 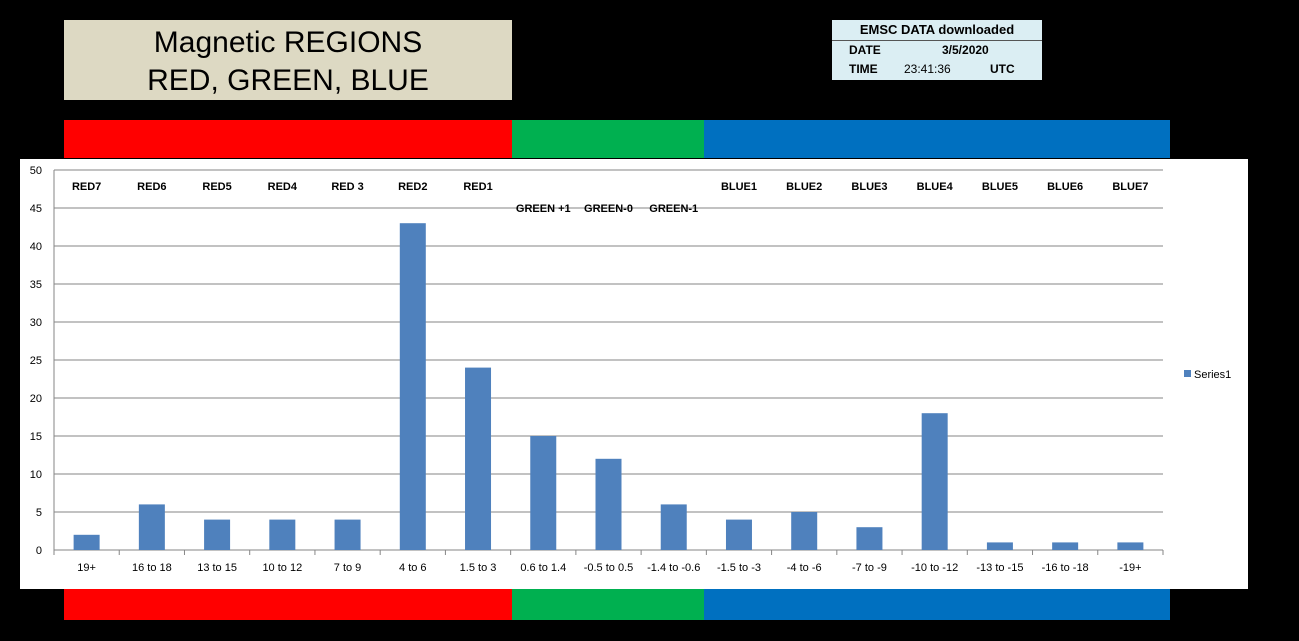 What do you see at coordinates (478, 568) in the screenshot?
I see `x-tick-label: 1.5 to 3` at bounding box center [478, 568].